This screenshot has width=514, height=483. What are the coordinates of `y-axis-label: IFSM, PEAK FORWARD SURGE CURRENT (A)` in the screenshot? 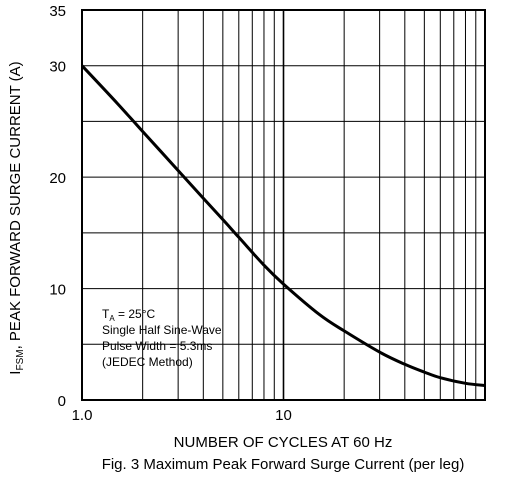 It's located at (16, 217).